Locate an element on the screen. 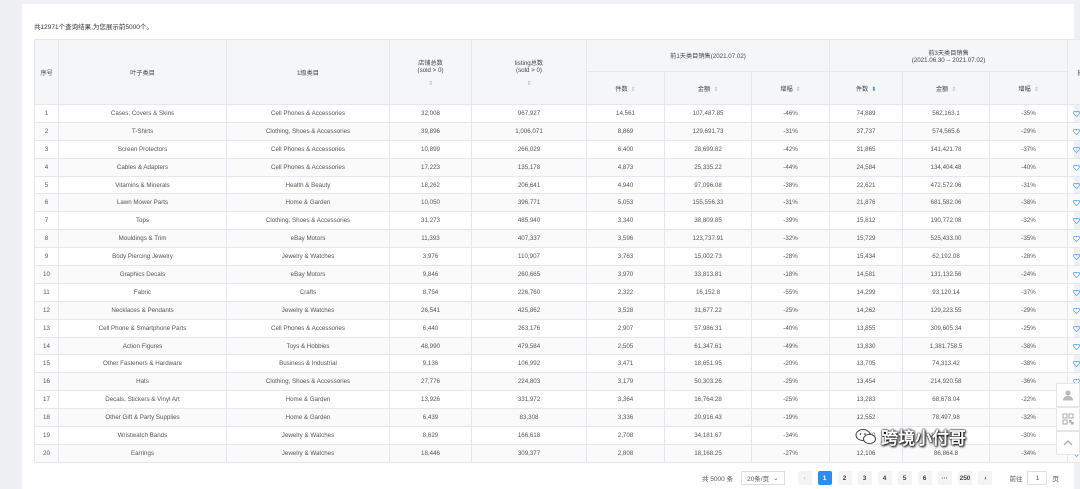 The image size is (1080, 489). cell-day3-pieces: 15,434 is located at coordinates (866, 257).